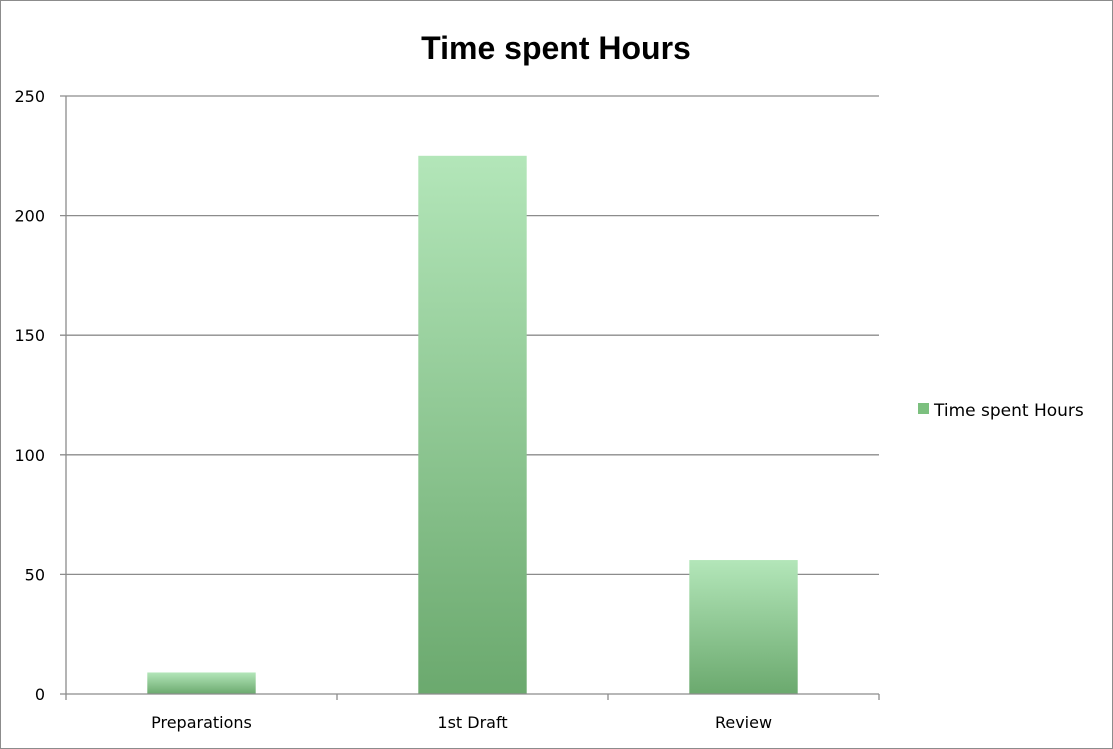 The image size is (1113, 749). Describe the element at coordinates (29, 455) in the screenshot. I see `y-tick-label: 100` at that location.